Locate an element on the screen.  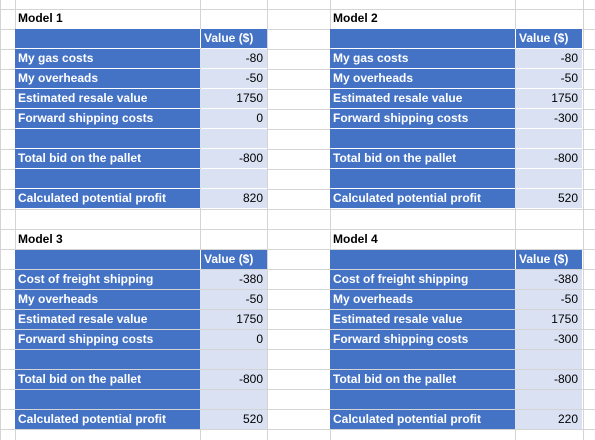
model-title: Model 1 is located at coordinates (40, 18).